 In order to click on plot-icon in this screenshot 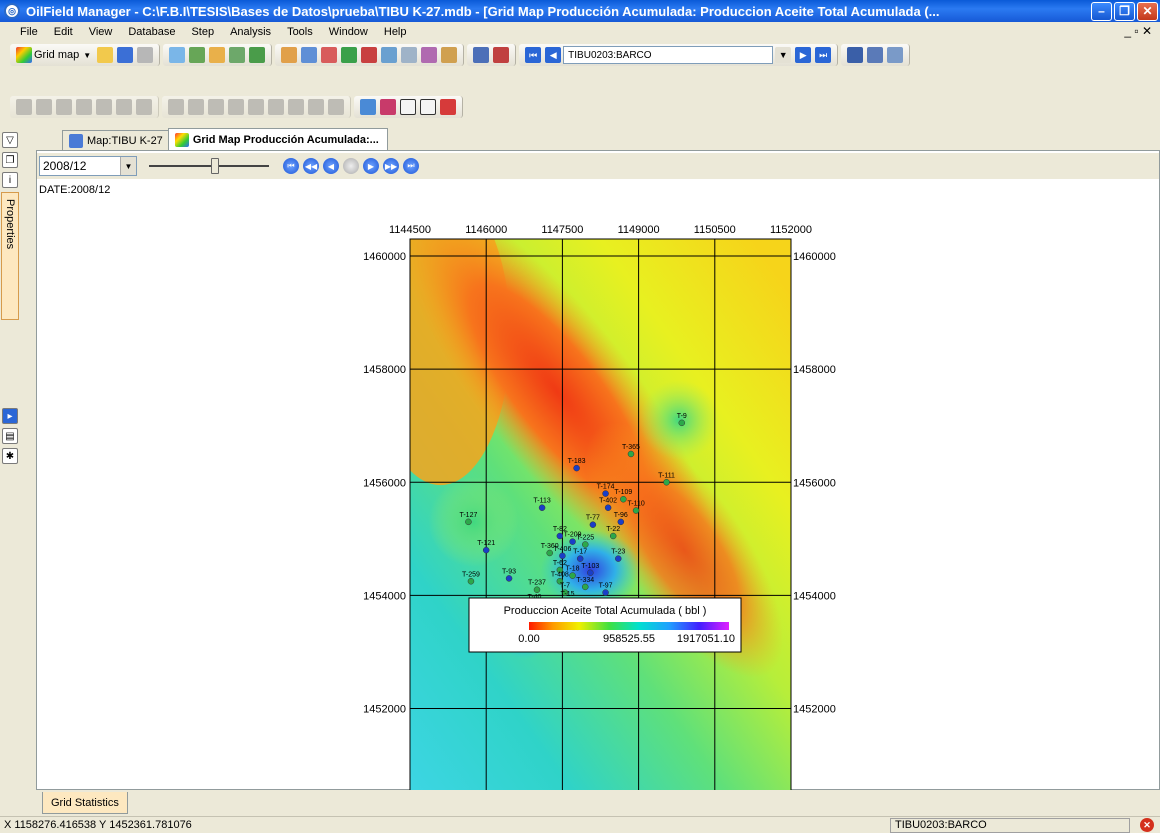, I will do `click(329, 55)`.